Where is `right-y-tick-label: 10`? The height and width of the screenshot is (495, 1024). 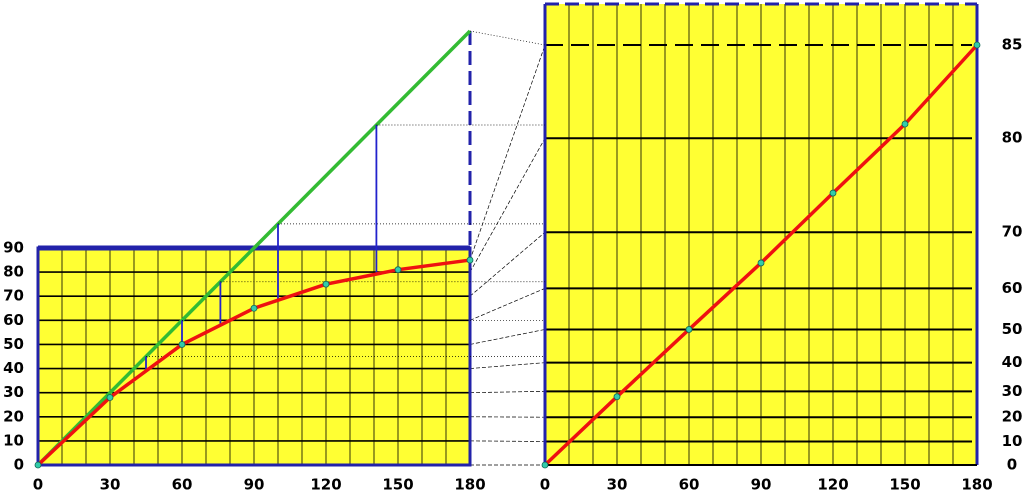 right-y-tick-label: 10 is located at coordinates (1012, 441).